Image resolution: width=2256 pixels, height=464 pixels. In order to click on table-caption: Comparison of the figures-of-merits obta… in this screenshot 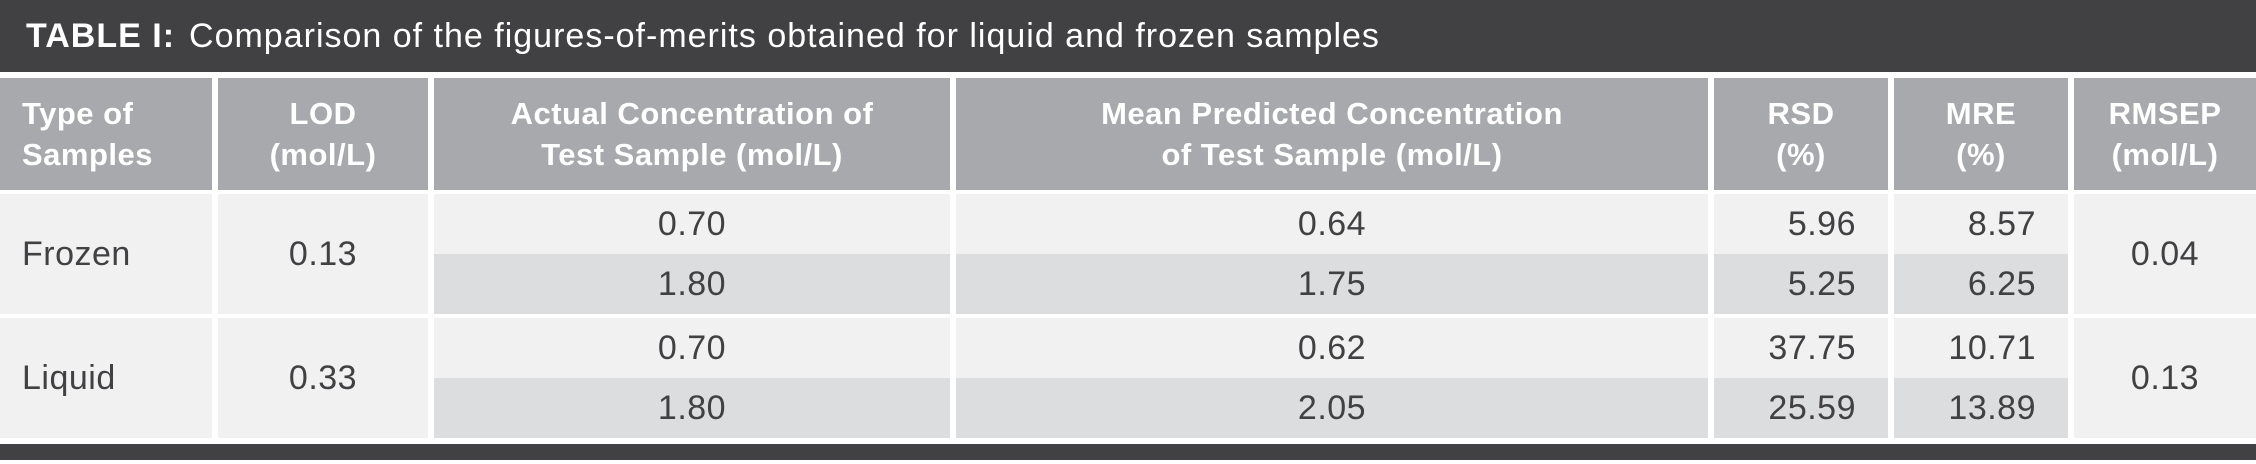, I will do `click(784, 35)`.